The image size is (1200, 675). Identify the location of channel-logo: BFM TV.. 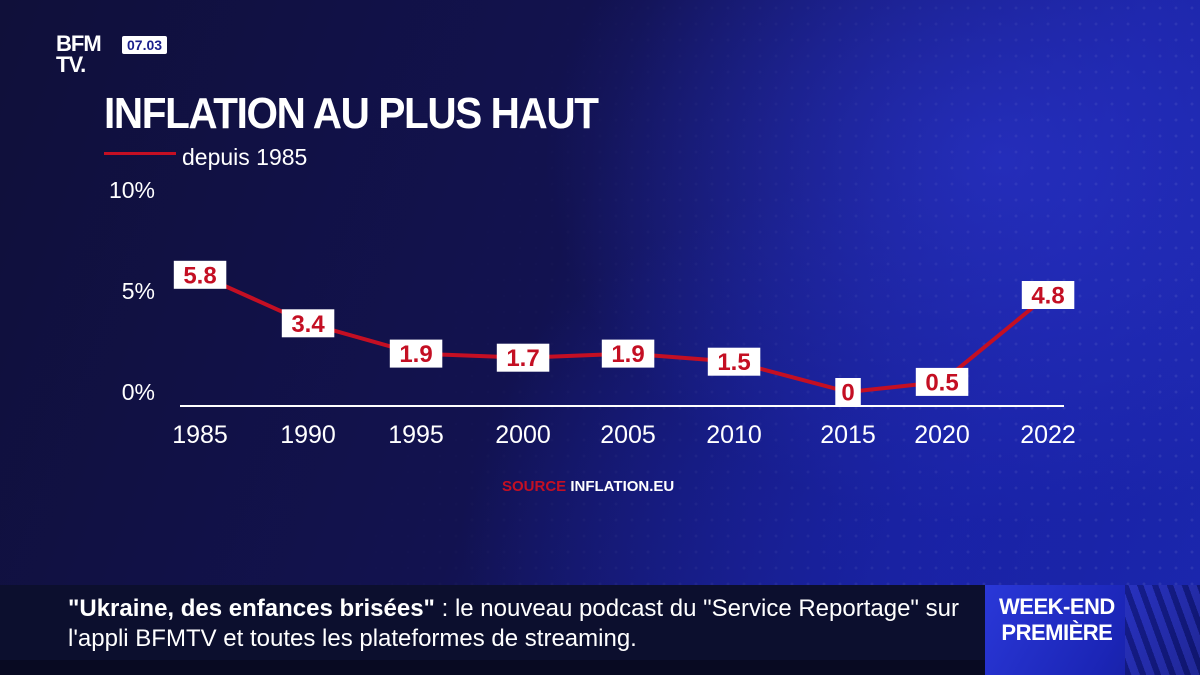
(79, 54).